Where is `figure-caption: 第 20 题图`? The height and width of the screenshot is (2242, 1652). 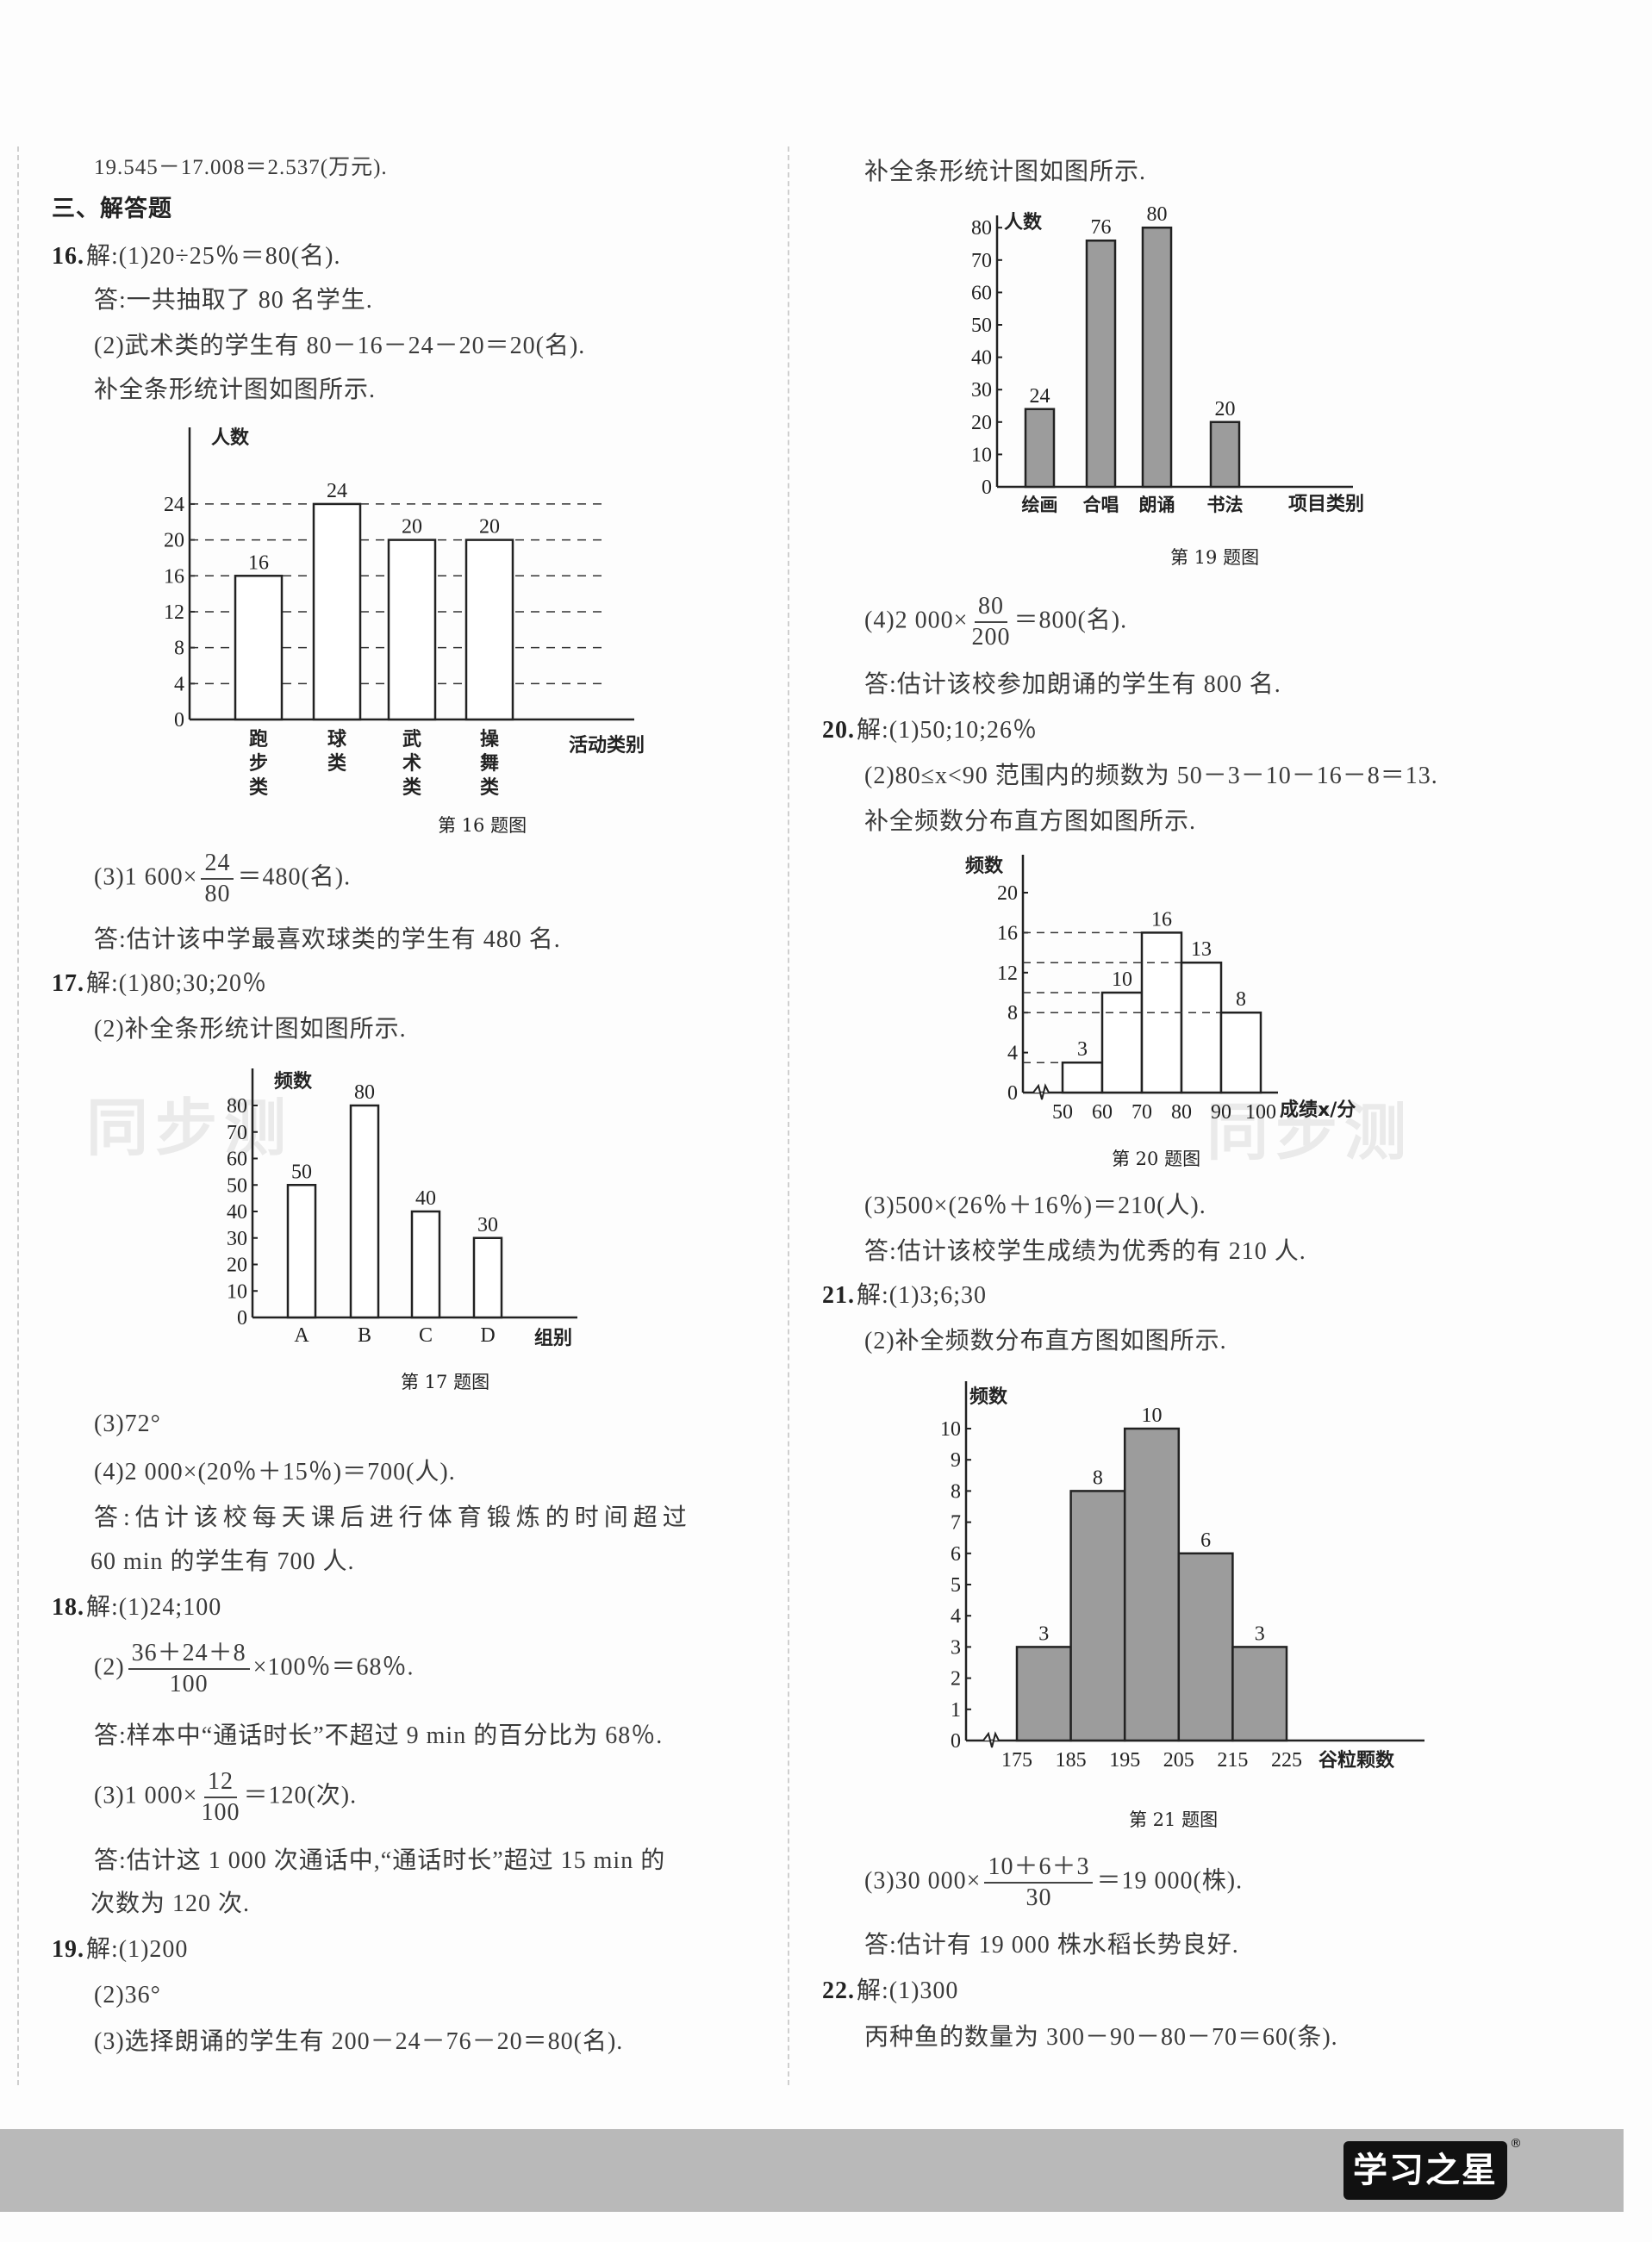
figure-caption: 第 20 题图 is located at coordinates (1156, 1159).